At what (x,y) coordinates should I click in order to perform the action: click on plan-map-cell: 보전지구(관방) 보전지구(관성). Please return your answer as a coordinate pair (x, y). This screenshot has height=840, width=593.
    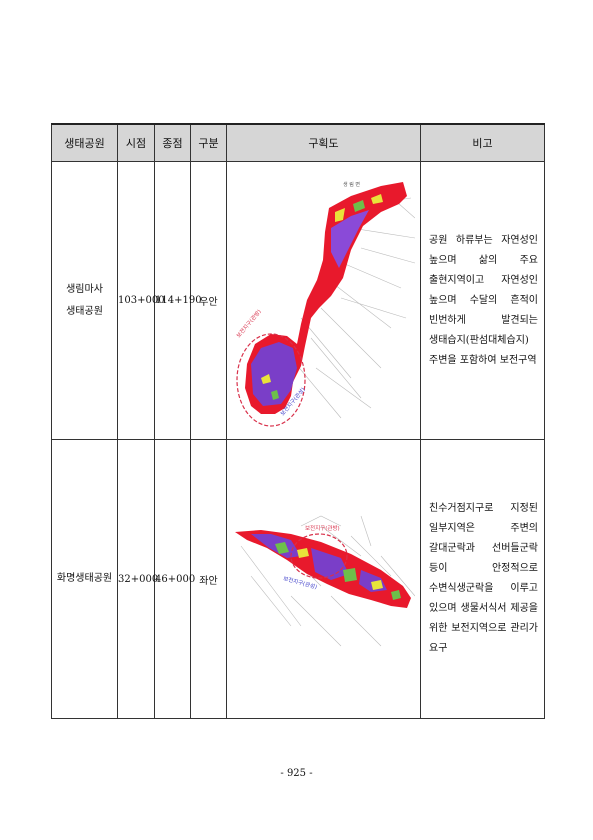
    Looking at the image, I should click on (323, 579).